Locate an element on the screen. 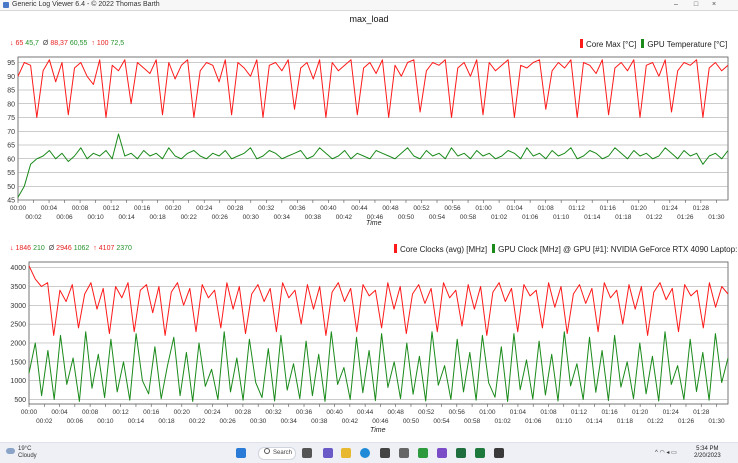  stat-max-a: 100 is located at coordinates (102, 43).